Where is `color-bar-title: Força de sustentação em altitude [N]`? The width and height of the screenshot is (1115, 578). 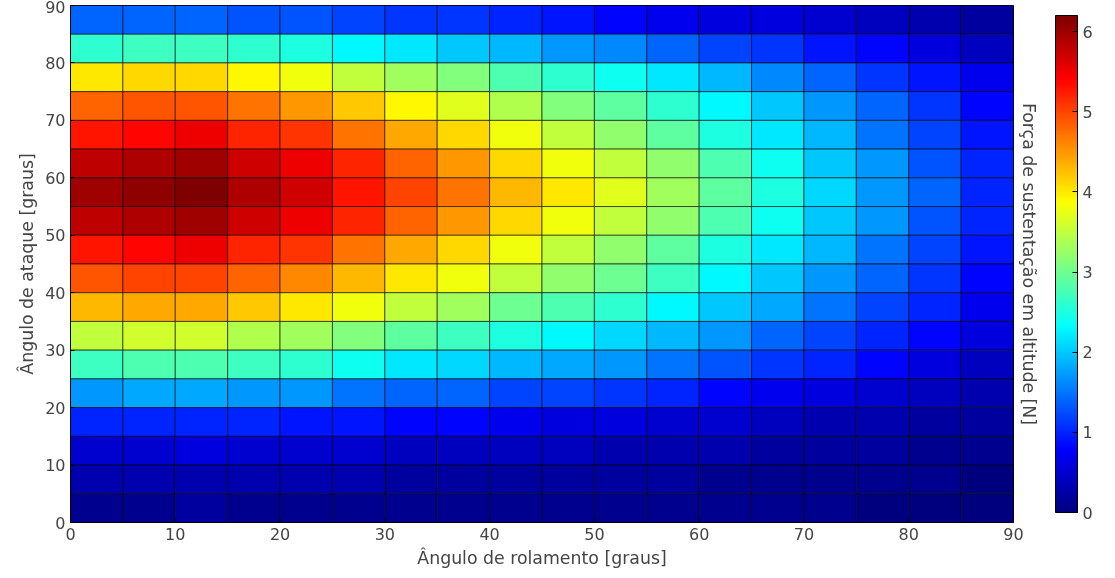 color-bar-title: Força de sustentação em altitude [N] is located at coordinates (1028, 264).